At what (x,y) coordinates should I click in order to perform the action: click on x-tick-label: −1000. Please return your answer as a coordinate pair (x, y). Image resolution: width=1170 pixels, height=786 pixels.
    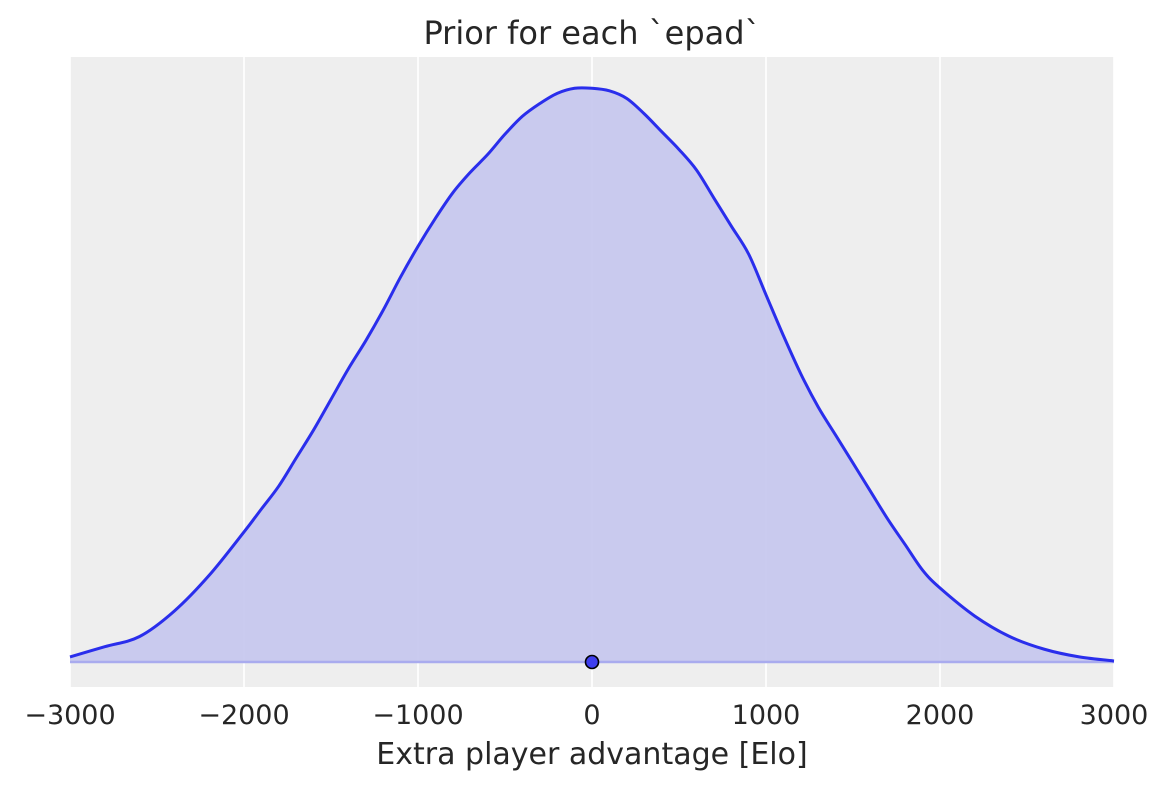
    Looking at the image, I should click on (417, 715).